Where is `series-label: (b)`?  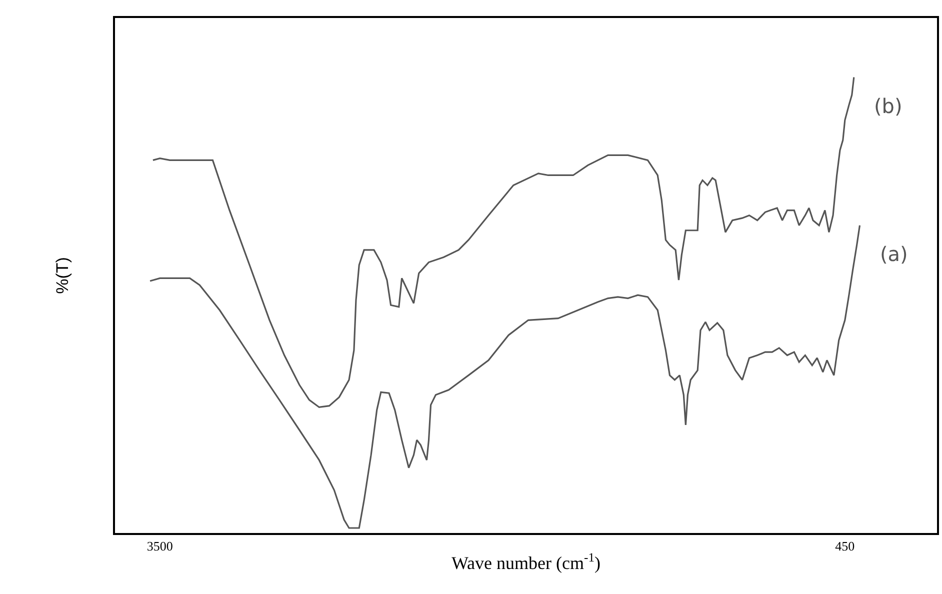
series-label: (b) is located at coordinates (888, 106).